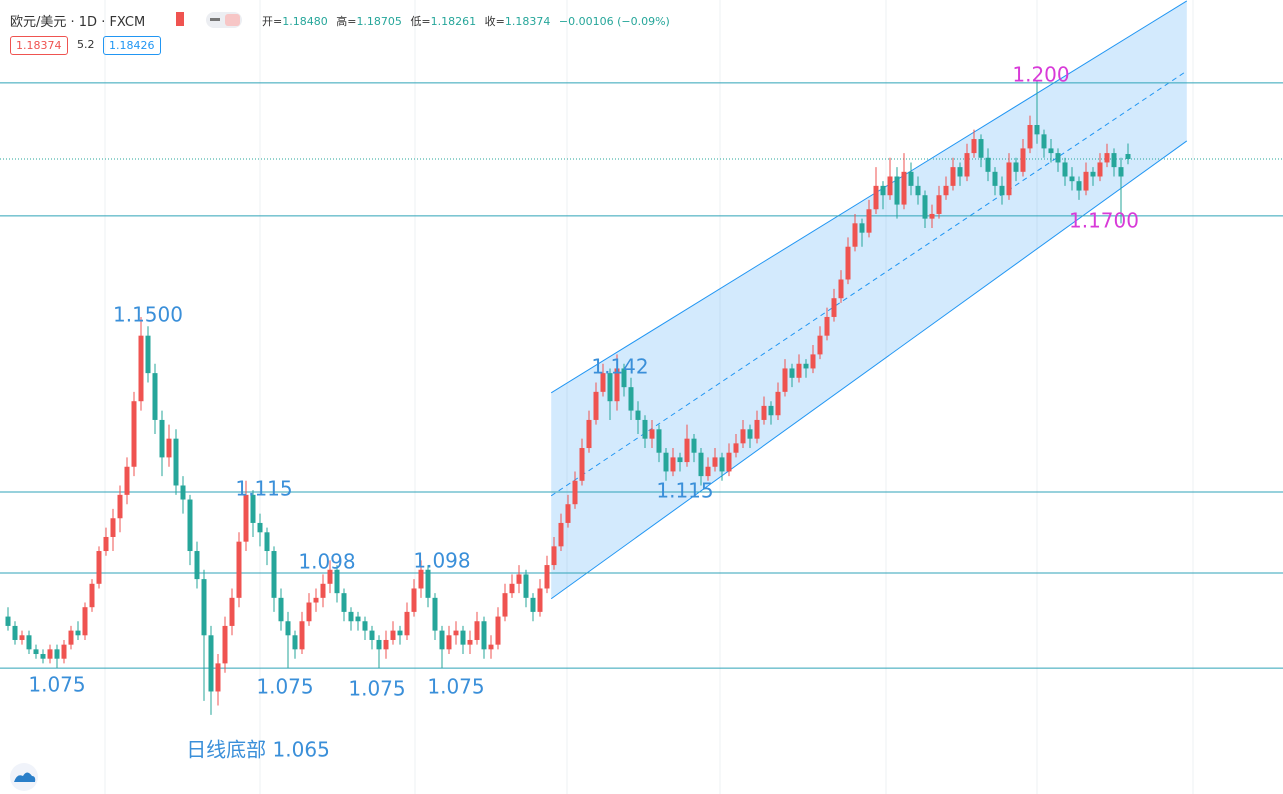 The width and height of the screenshot is (1283, 794). I want to click on annotation: 日线底部 1.065, so click(258, 750).